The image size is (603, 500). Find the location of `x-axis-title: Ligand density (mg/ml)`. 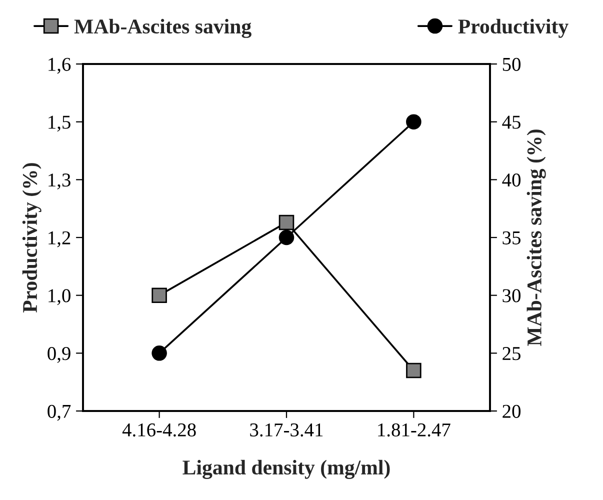

x-axis-title: Ligand density (mg/ml) is located at coordinates (286, 469).